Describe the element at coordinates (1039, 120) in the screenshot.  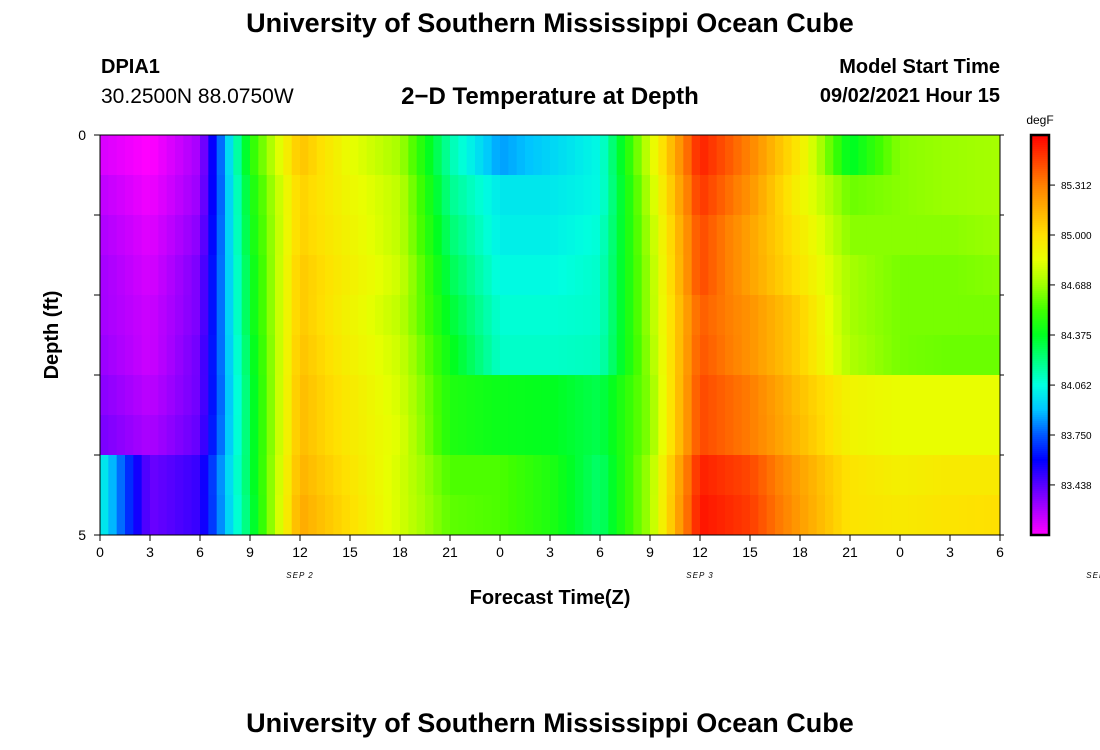
I see `colorbar-unit-label: degF` at that location.